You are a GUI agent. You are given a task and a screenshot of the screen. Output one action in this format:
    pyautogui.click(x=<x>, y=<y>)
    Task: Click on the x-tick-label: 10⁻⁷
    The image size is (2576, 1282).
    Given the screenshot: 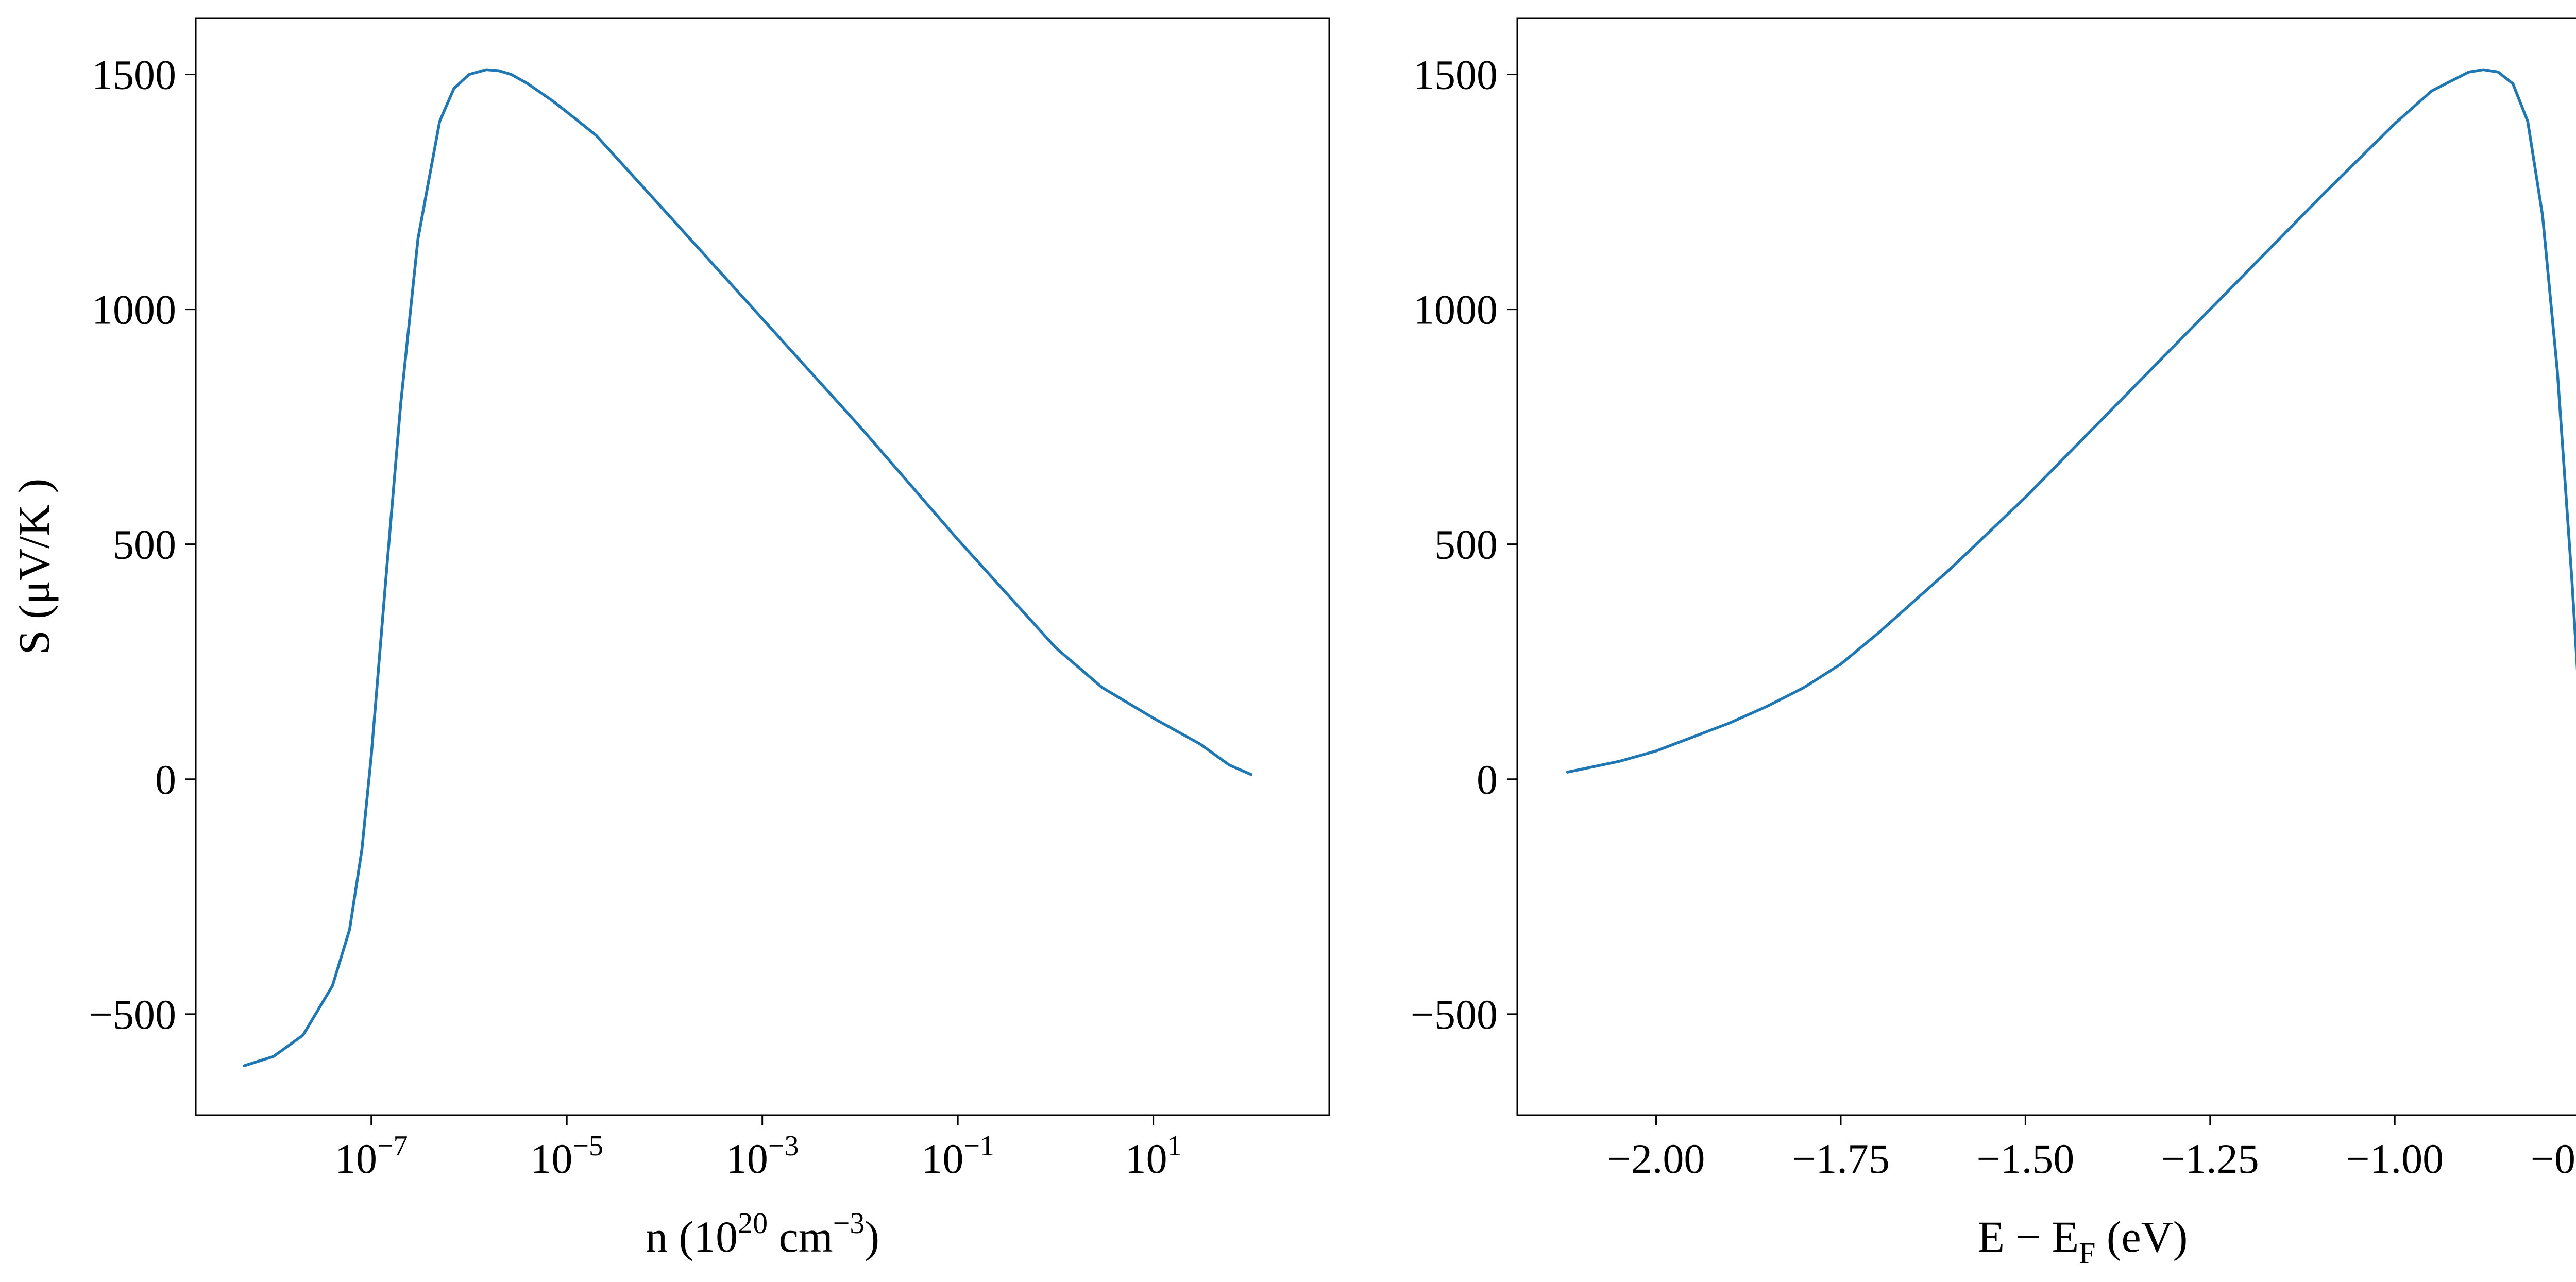 What is the action you would take?
    pyautogui.click(x=371, y=1156)
    